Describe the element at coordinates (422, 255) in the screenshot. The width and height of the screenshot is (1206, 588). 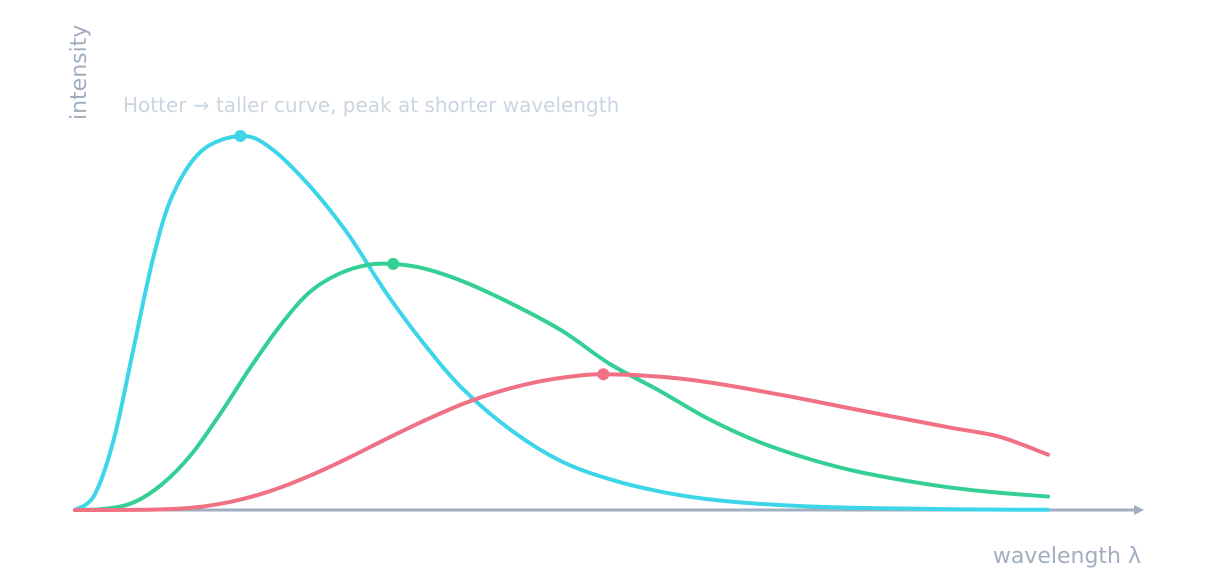
I see `peak-layer` at that location.